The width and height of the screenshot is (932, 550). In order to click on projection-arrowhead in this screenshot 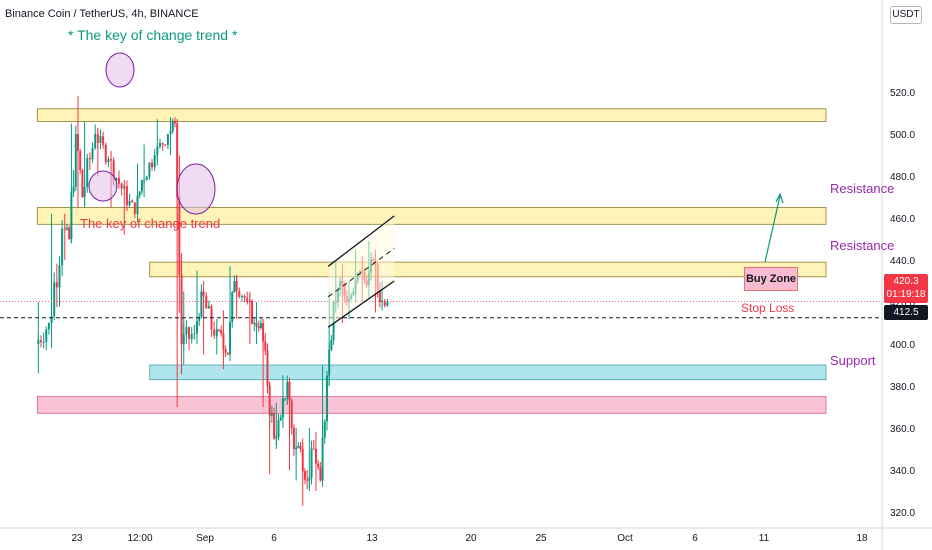, I will do `click(779, 198)`.